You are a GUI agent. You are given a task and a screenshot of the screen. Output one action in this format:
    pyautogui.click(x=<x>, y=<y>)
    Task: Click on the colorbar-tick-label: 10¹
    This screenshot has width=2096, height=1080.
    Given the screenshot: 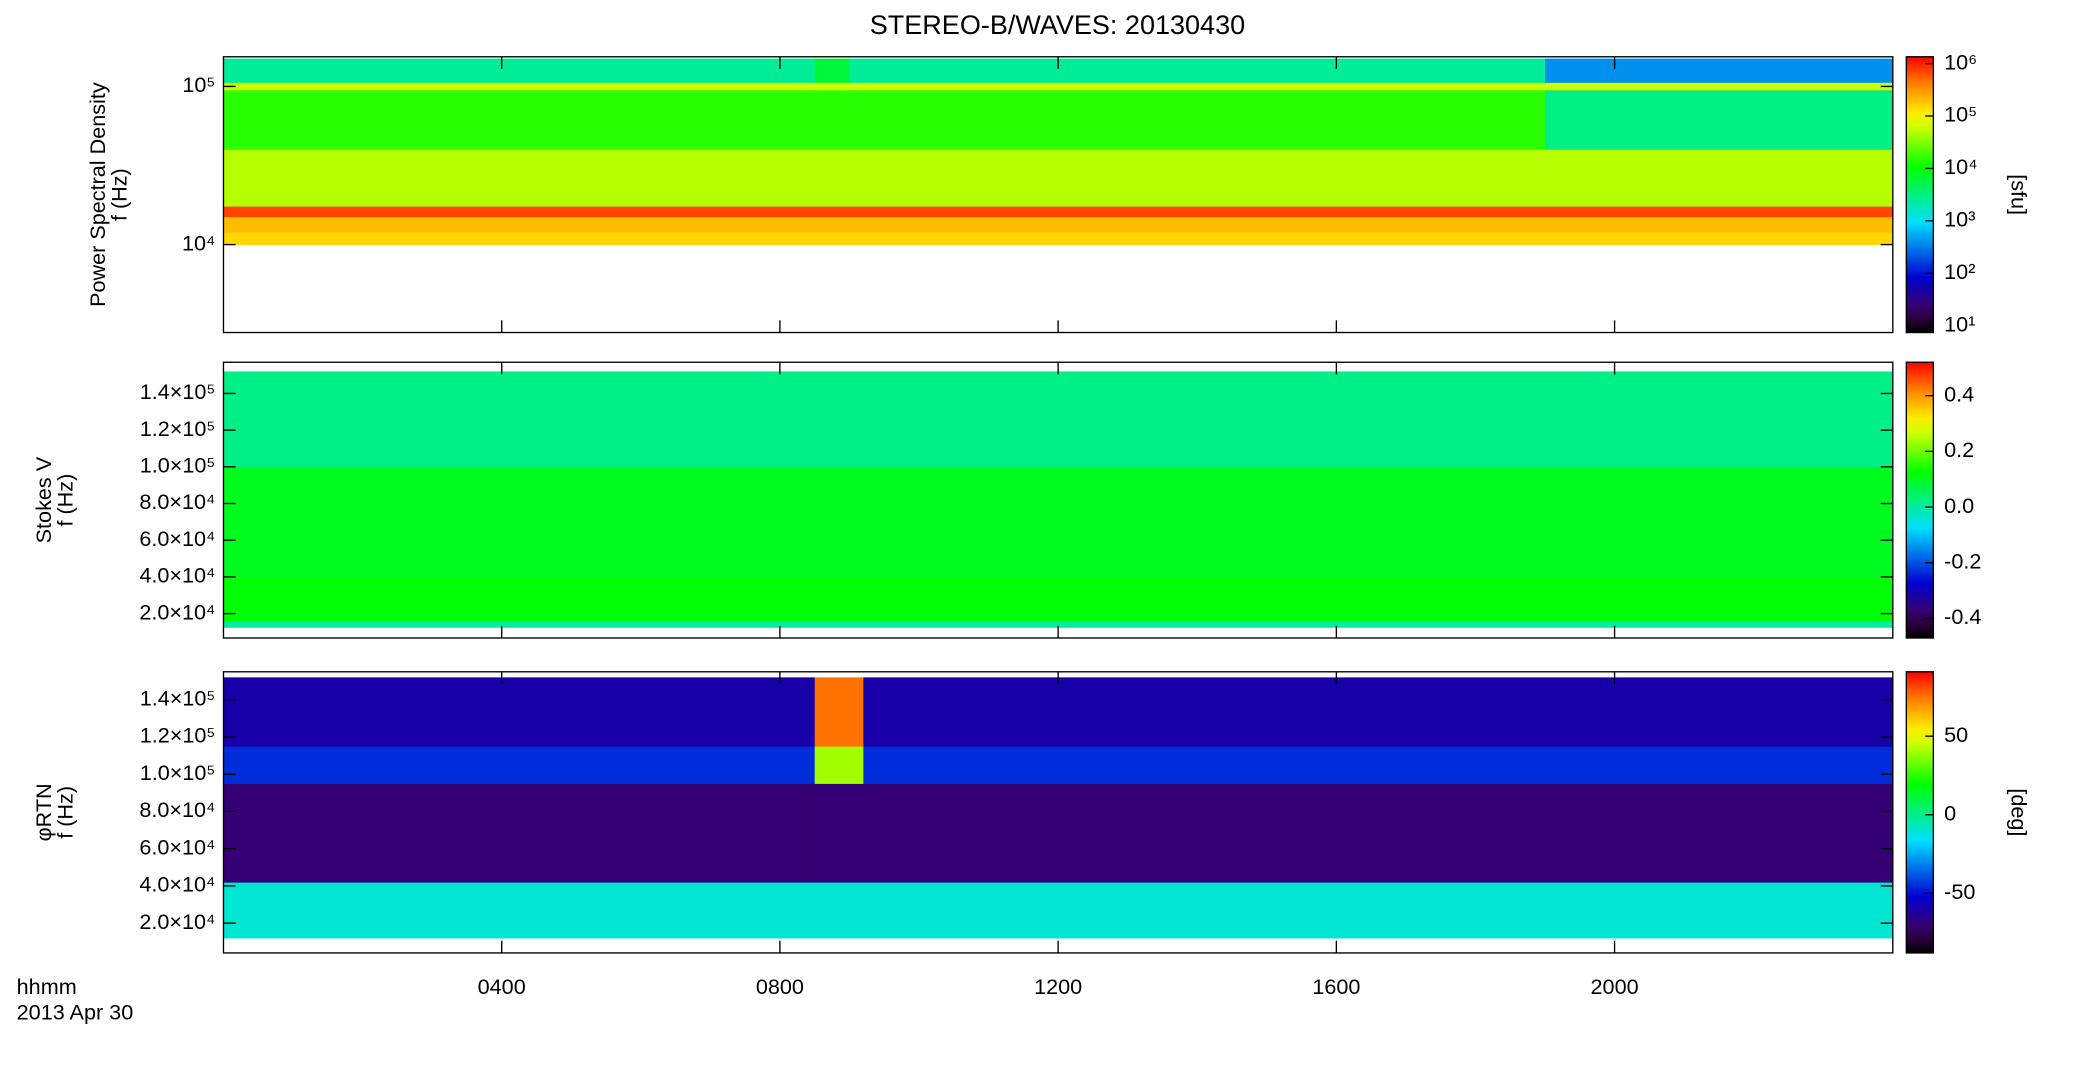 What is the action you would take?
    pyautogui.click(x=1959, y=323)
    